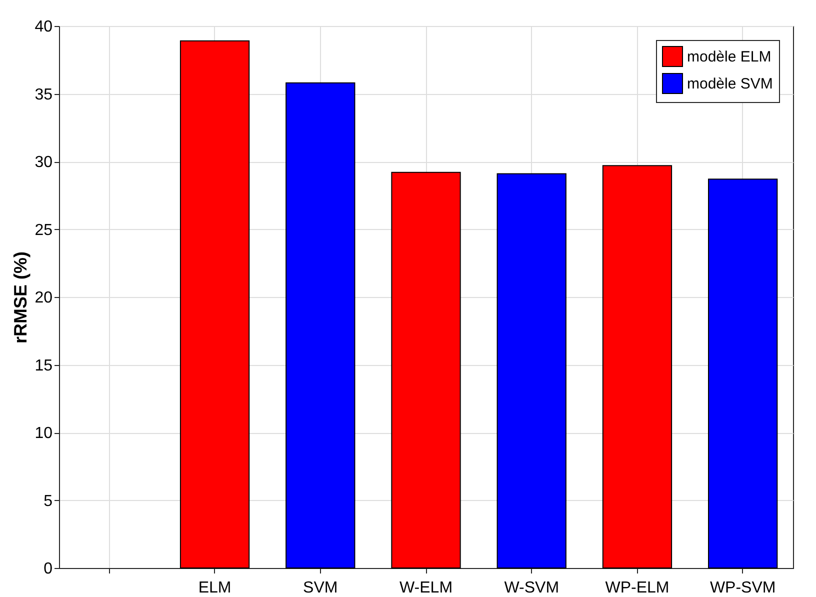  I want to click on y-tick-label: 25, so click(43, 230).